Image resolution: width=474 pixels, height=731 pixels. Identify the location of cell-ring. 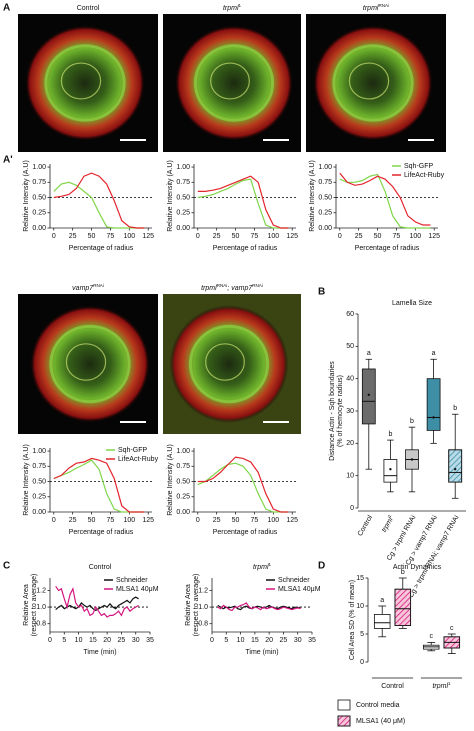
(229, 364).